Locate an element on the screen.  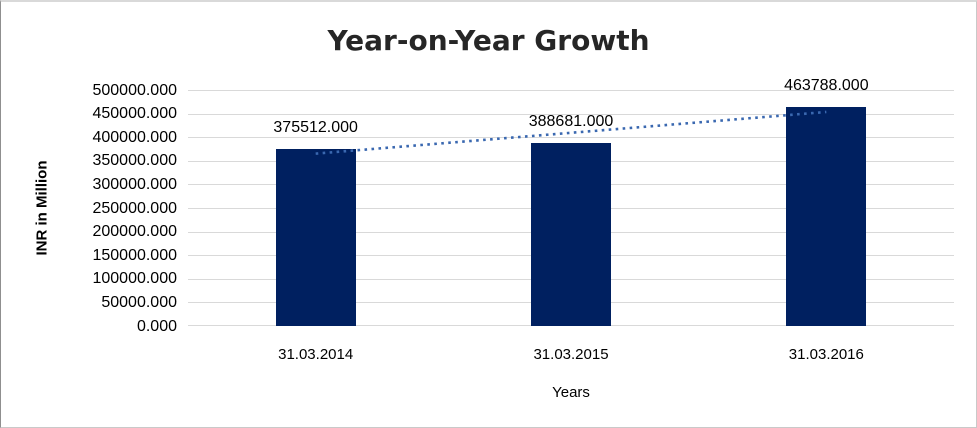
x-tick-label: 31.03.2015 is located at coordinates (571, 354).